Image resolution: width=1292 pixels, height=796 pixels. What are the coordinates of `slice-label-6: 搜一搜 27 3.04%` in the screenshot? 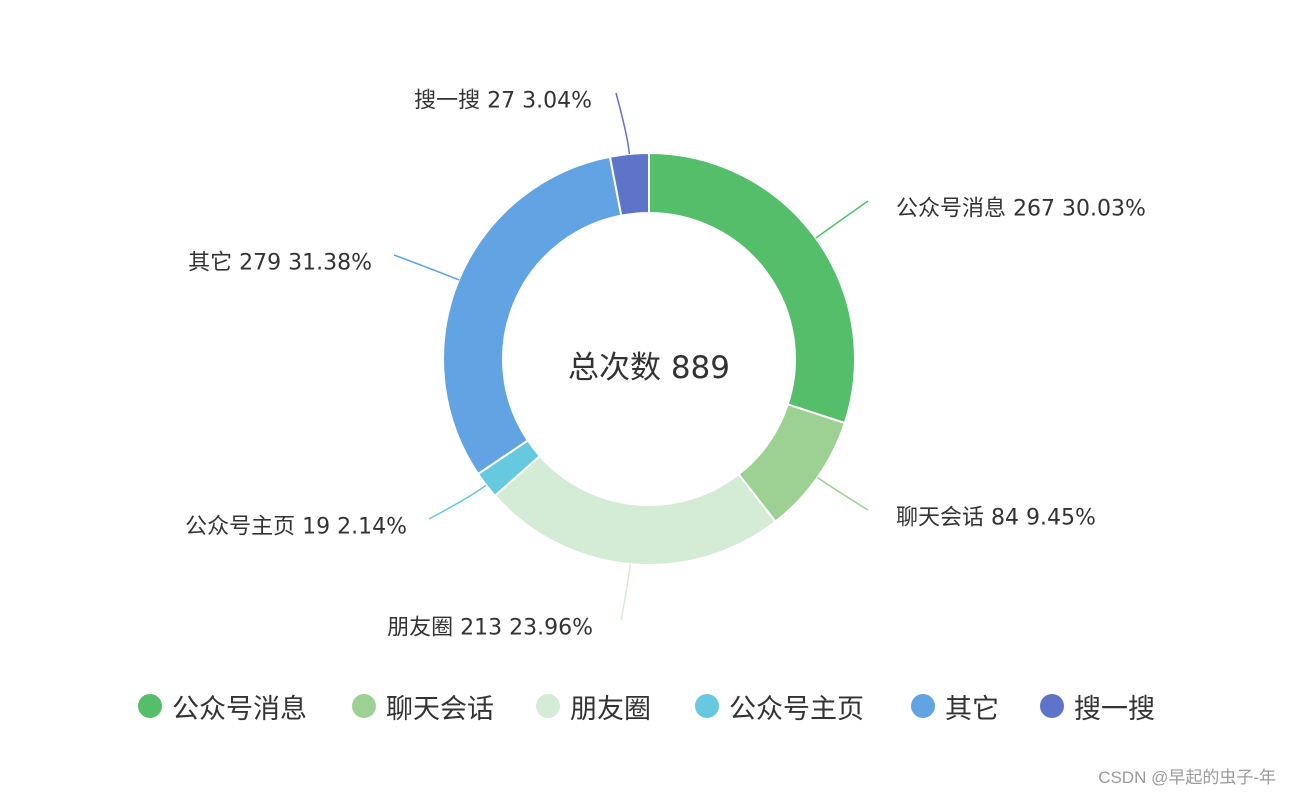 It's located at (503, 101).